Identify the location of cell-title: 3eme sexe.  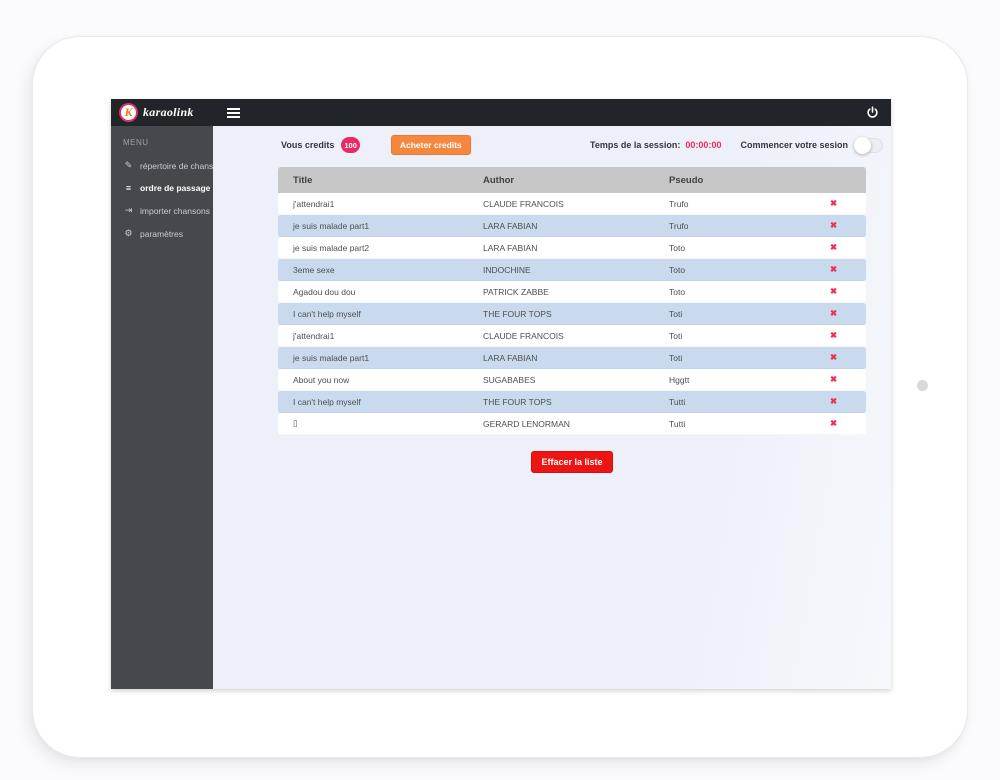
(314, 269).